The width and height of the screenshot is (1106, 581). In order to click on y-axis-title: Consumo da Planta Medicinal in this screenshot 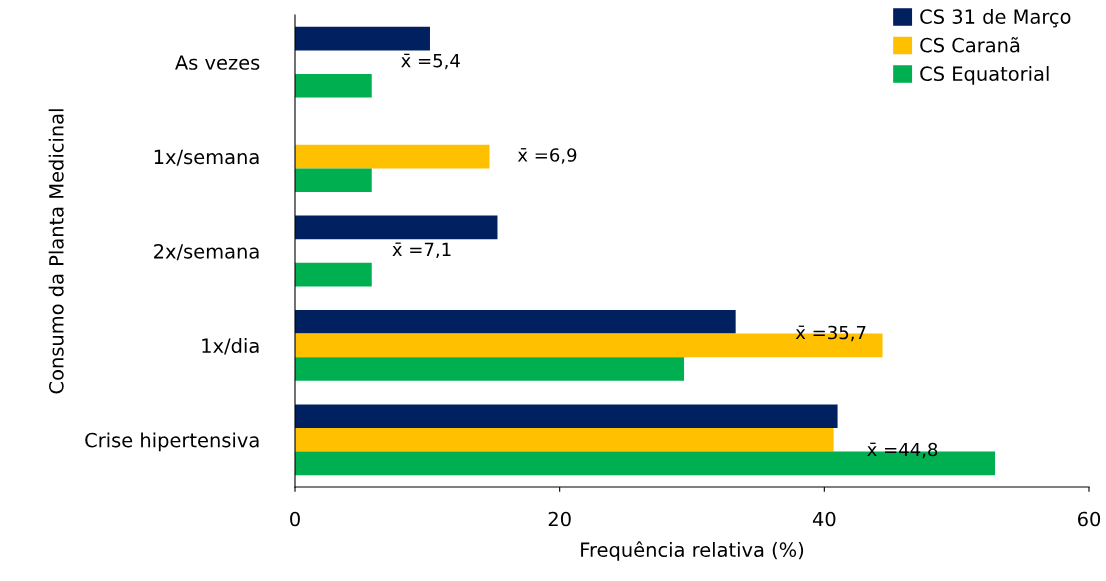, I will do `click(56, 251)`.